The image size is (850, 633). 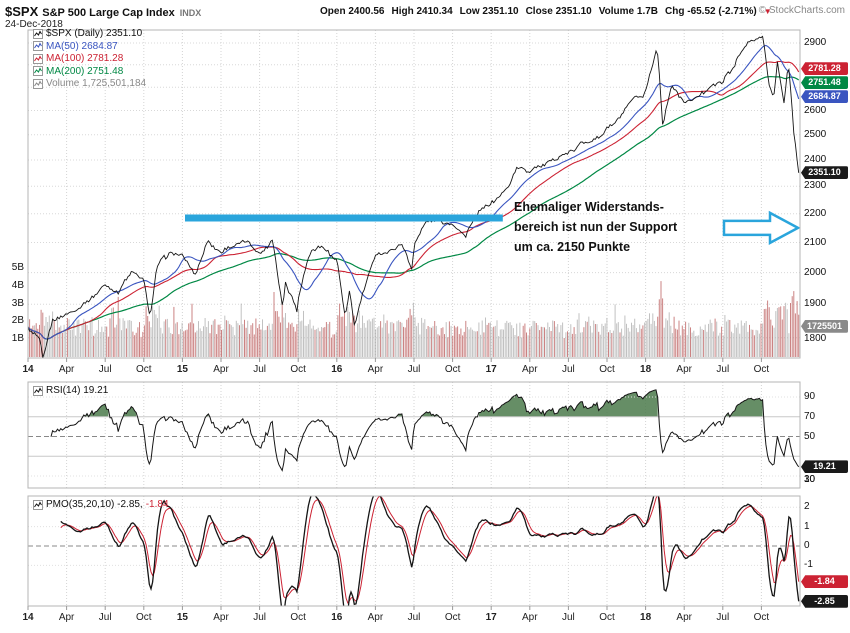 I want to click on chart-title: $SPX S&P 500 Large Cap Index INDX, so click(x=103, y=12).